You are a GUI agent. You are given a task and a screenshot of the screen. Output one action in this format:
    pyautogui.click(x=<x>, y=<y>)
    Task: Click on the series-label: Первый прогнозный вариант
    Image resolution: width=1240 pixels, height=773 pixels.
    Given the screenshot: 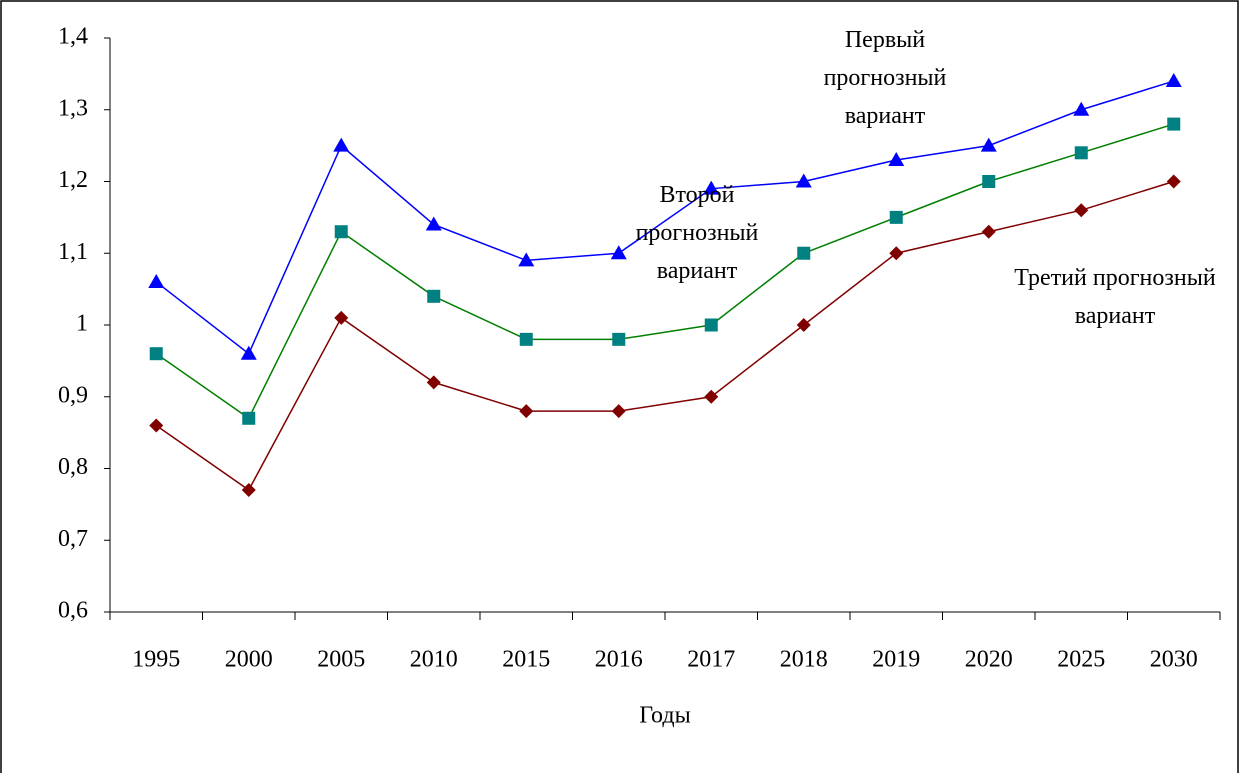 What is the action you would take?
    pyautogui.click(x=885, y=78)
    